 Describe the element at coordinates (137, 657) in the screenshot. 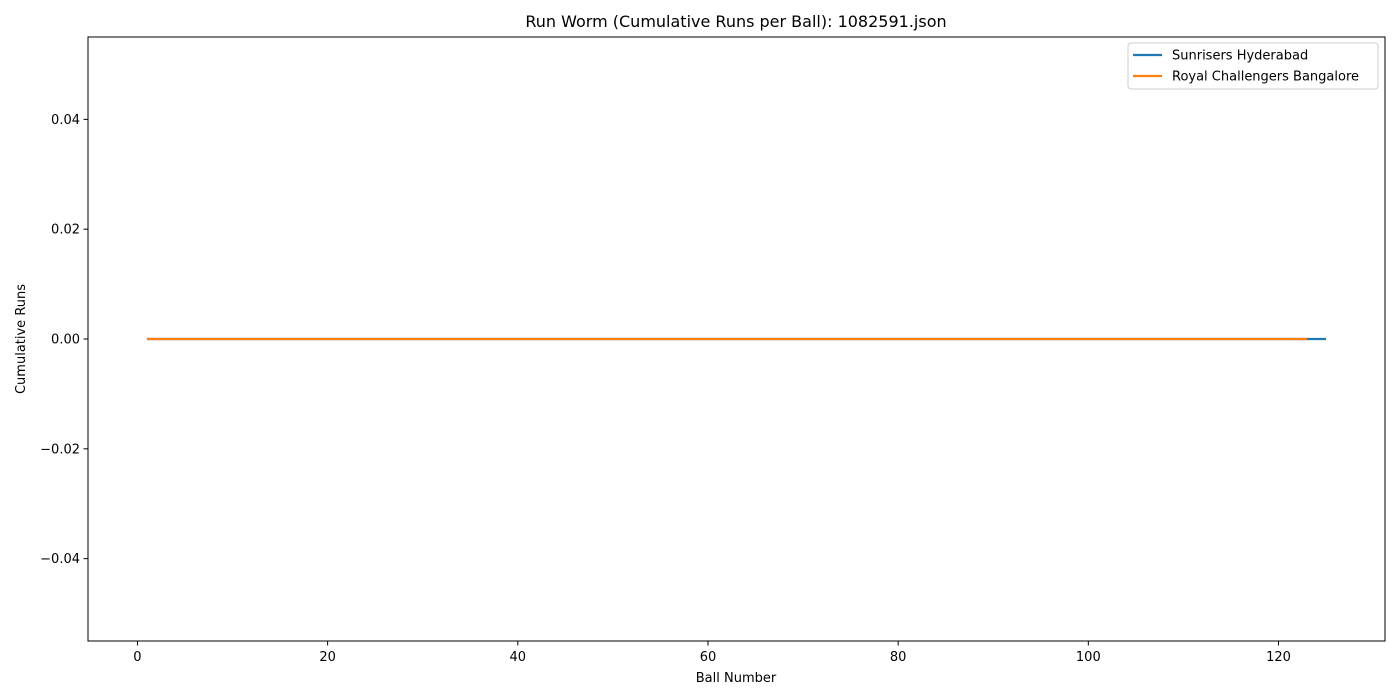

I see `x-tick-label: 0` at that location.